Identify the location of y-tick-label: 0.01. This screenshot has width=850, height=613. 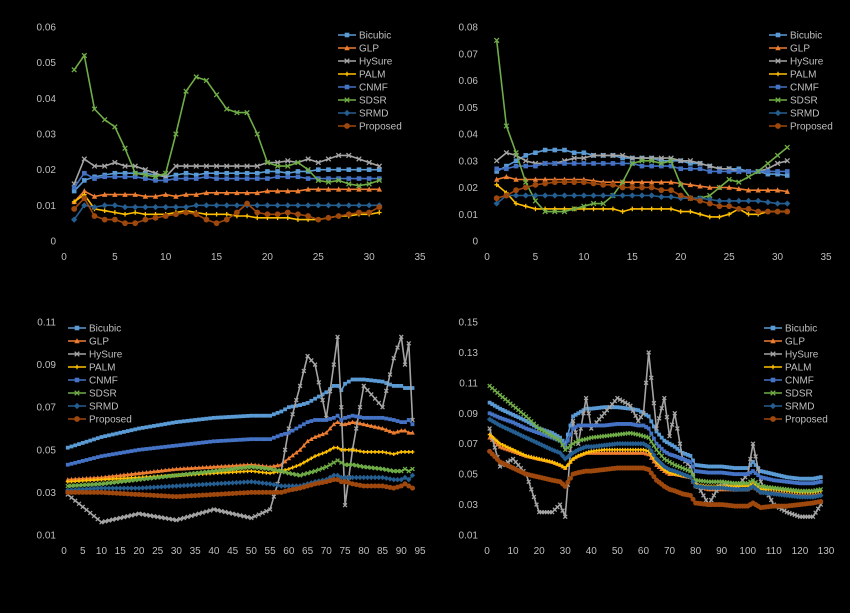
(469, 536).